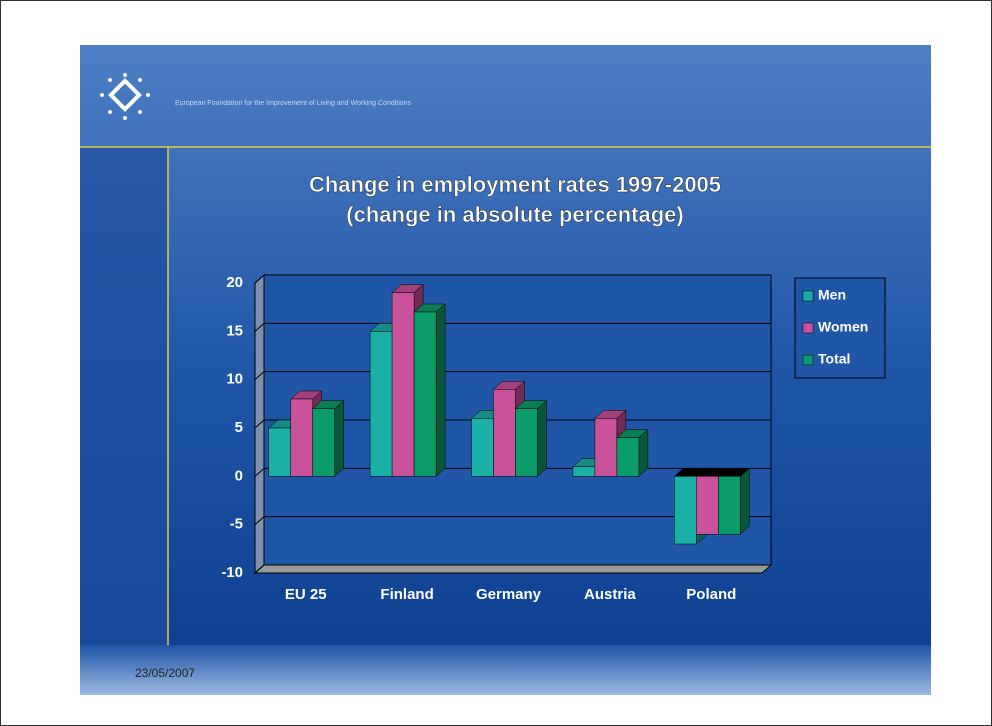 The height and width of the screenshot is (726, 992). I want to click on y-tick-label: 0, so click(239, 475).